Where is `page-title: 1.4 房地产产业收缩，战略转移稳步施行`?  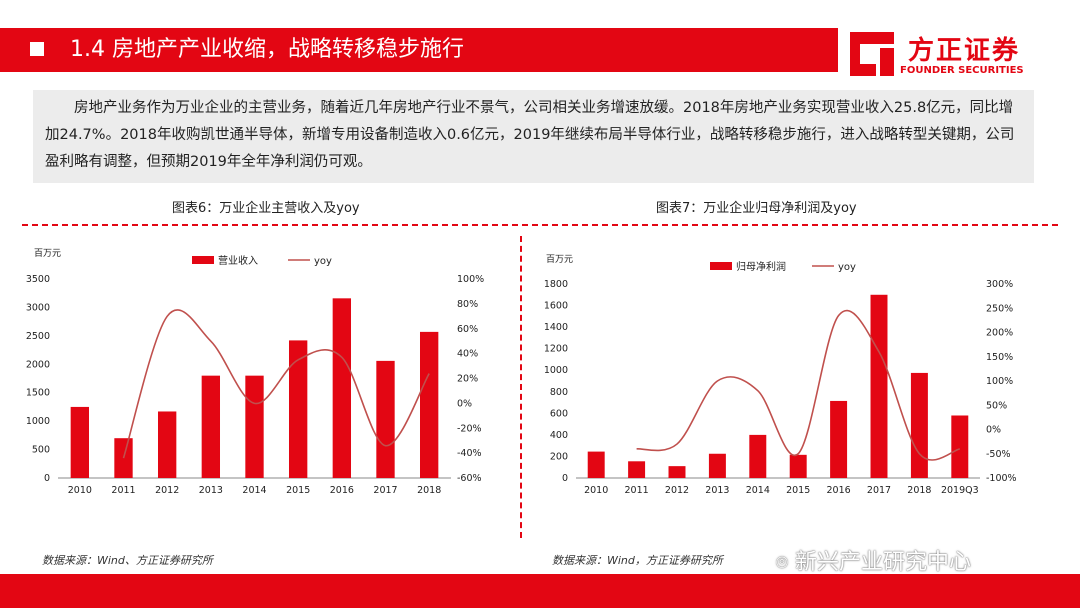 page-title: 1.4 房地产产业收缩，战略转移稳步施行 is located at coordinates (267, 49).